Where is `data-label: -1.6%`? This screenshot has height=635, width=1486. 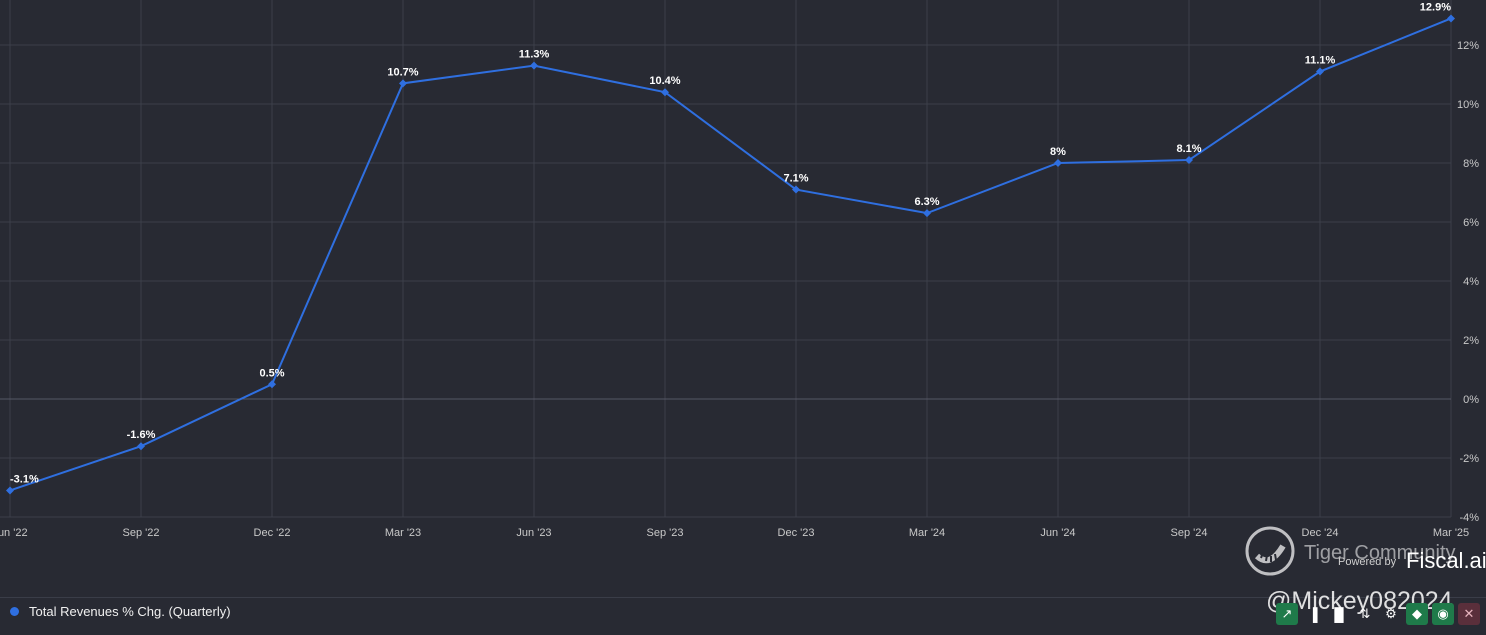
data-label: -1.6% is located at coordinates (141, 435).